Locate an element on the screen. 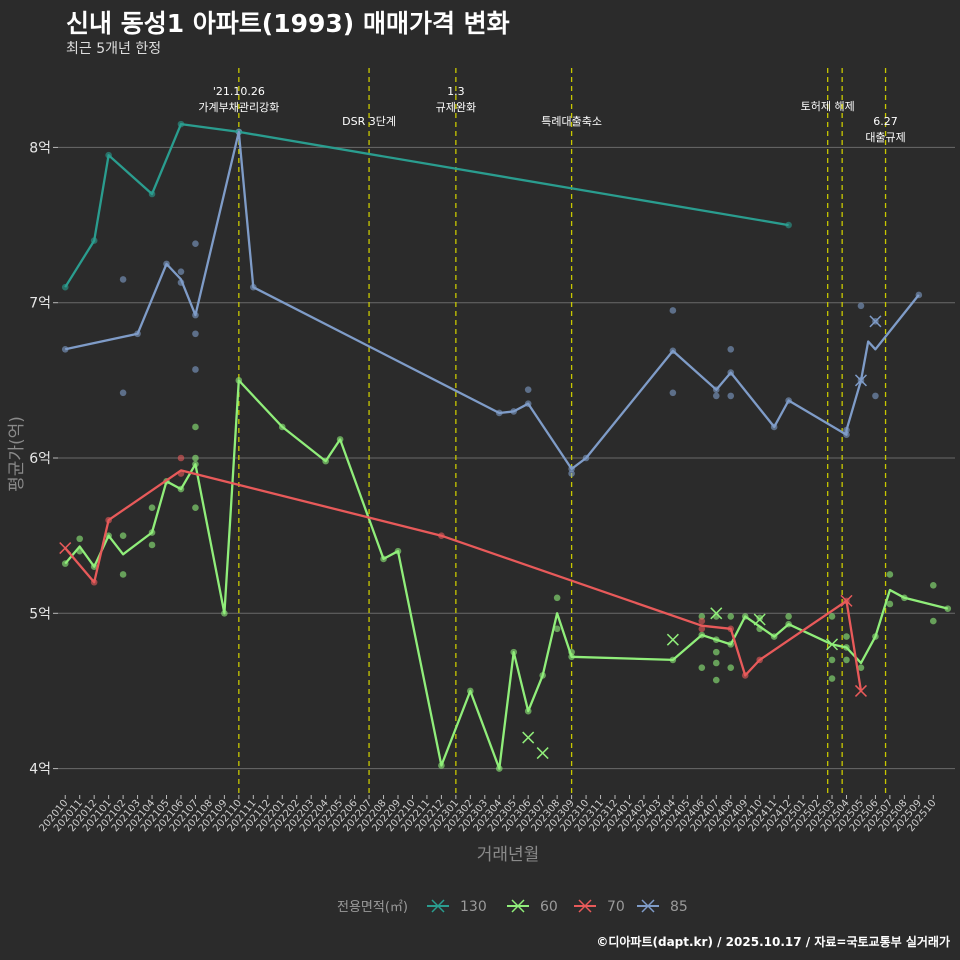  legend-label: 130 is located at coordinates (473, 907).